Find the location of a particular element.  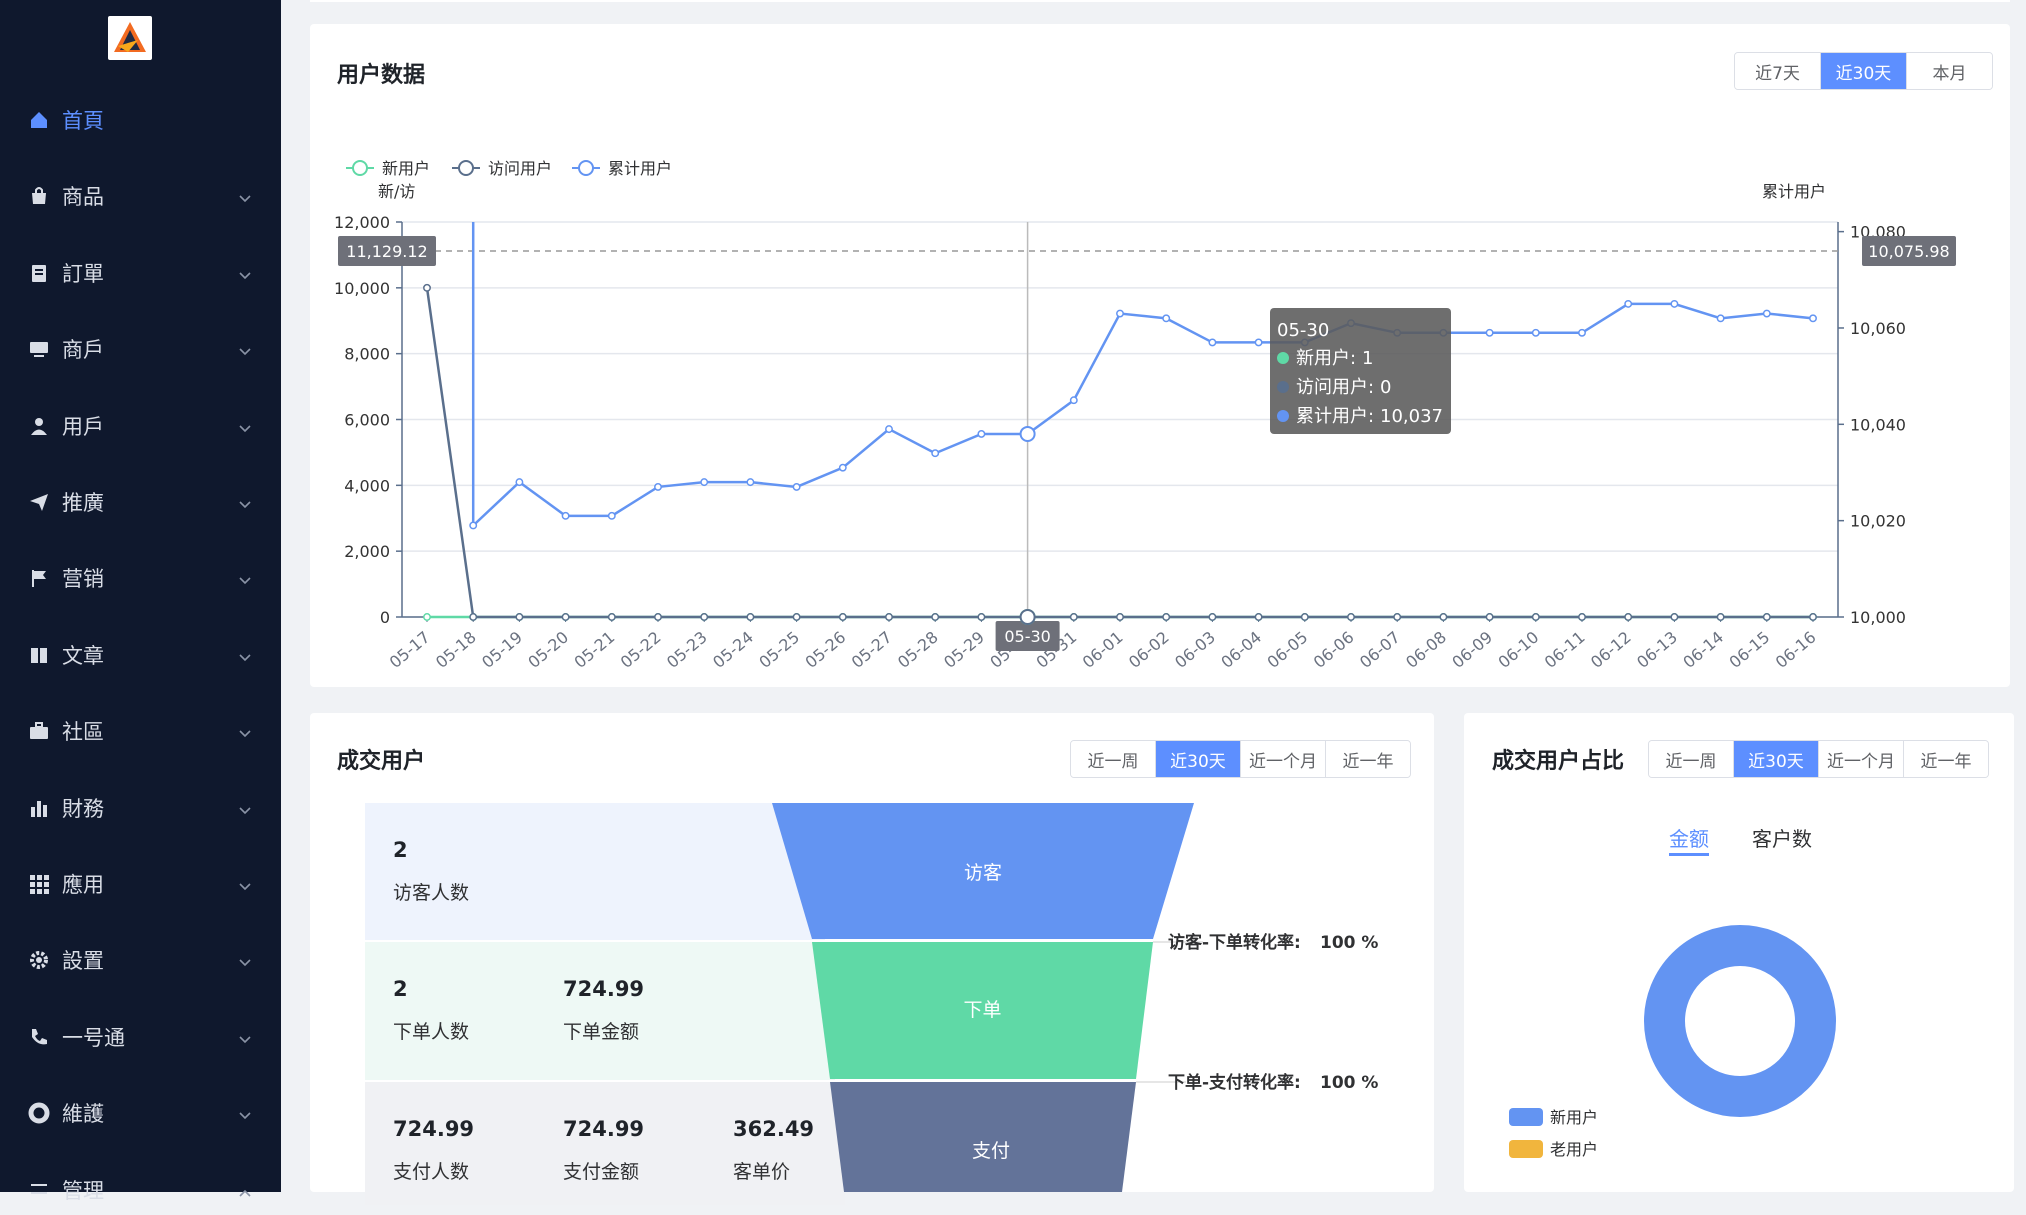

x-tick-label: 05-26 is located at coordinates (826, 650).